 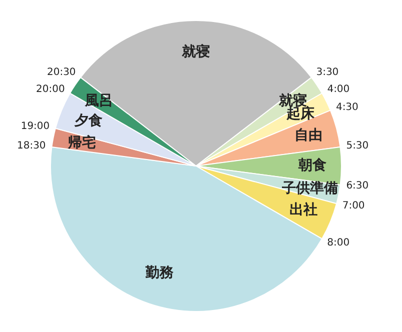 I want to click on text: 18:30, so click(x=31, y=146).